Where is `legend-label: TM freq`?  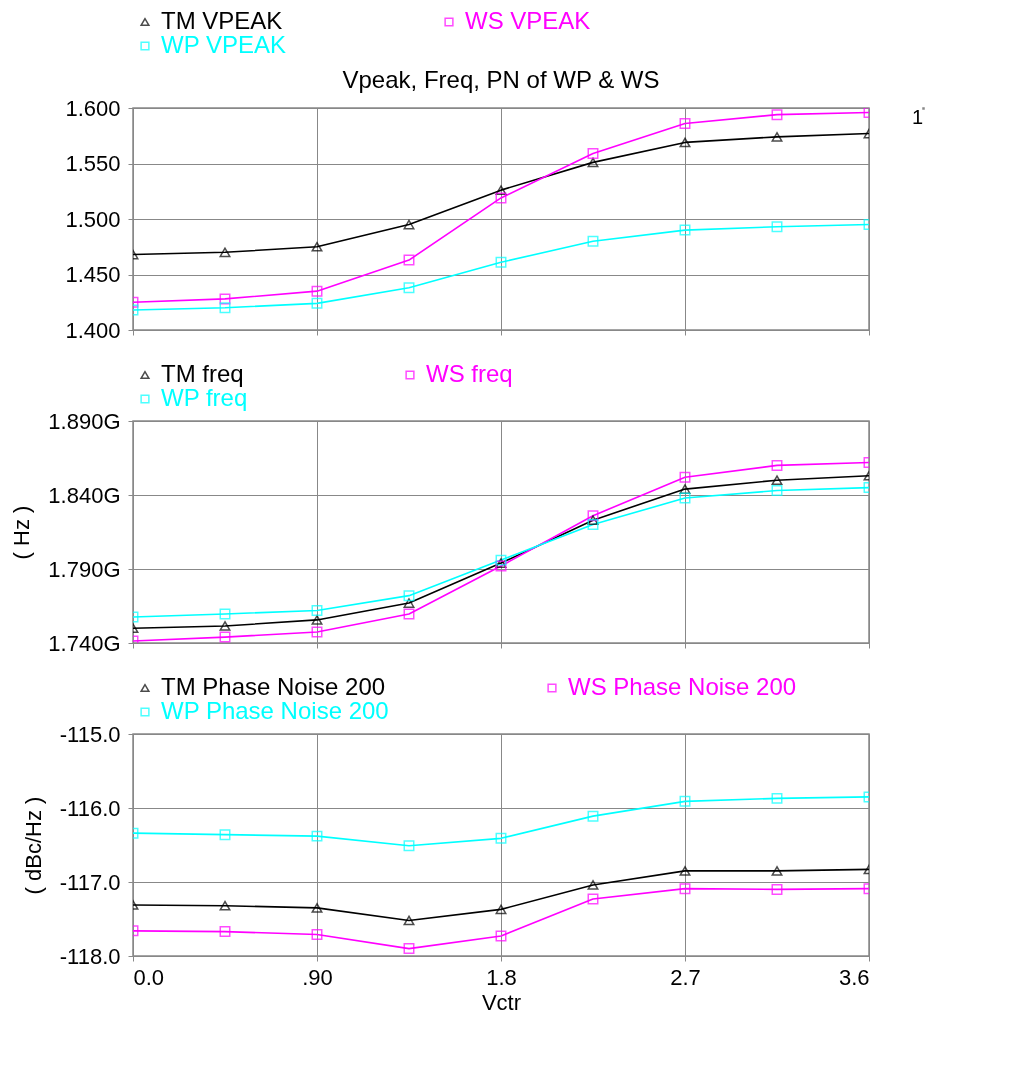
legend-label: TM freq is located at coordinates (202, 373).